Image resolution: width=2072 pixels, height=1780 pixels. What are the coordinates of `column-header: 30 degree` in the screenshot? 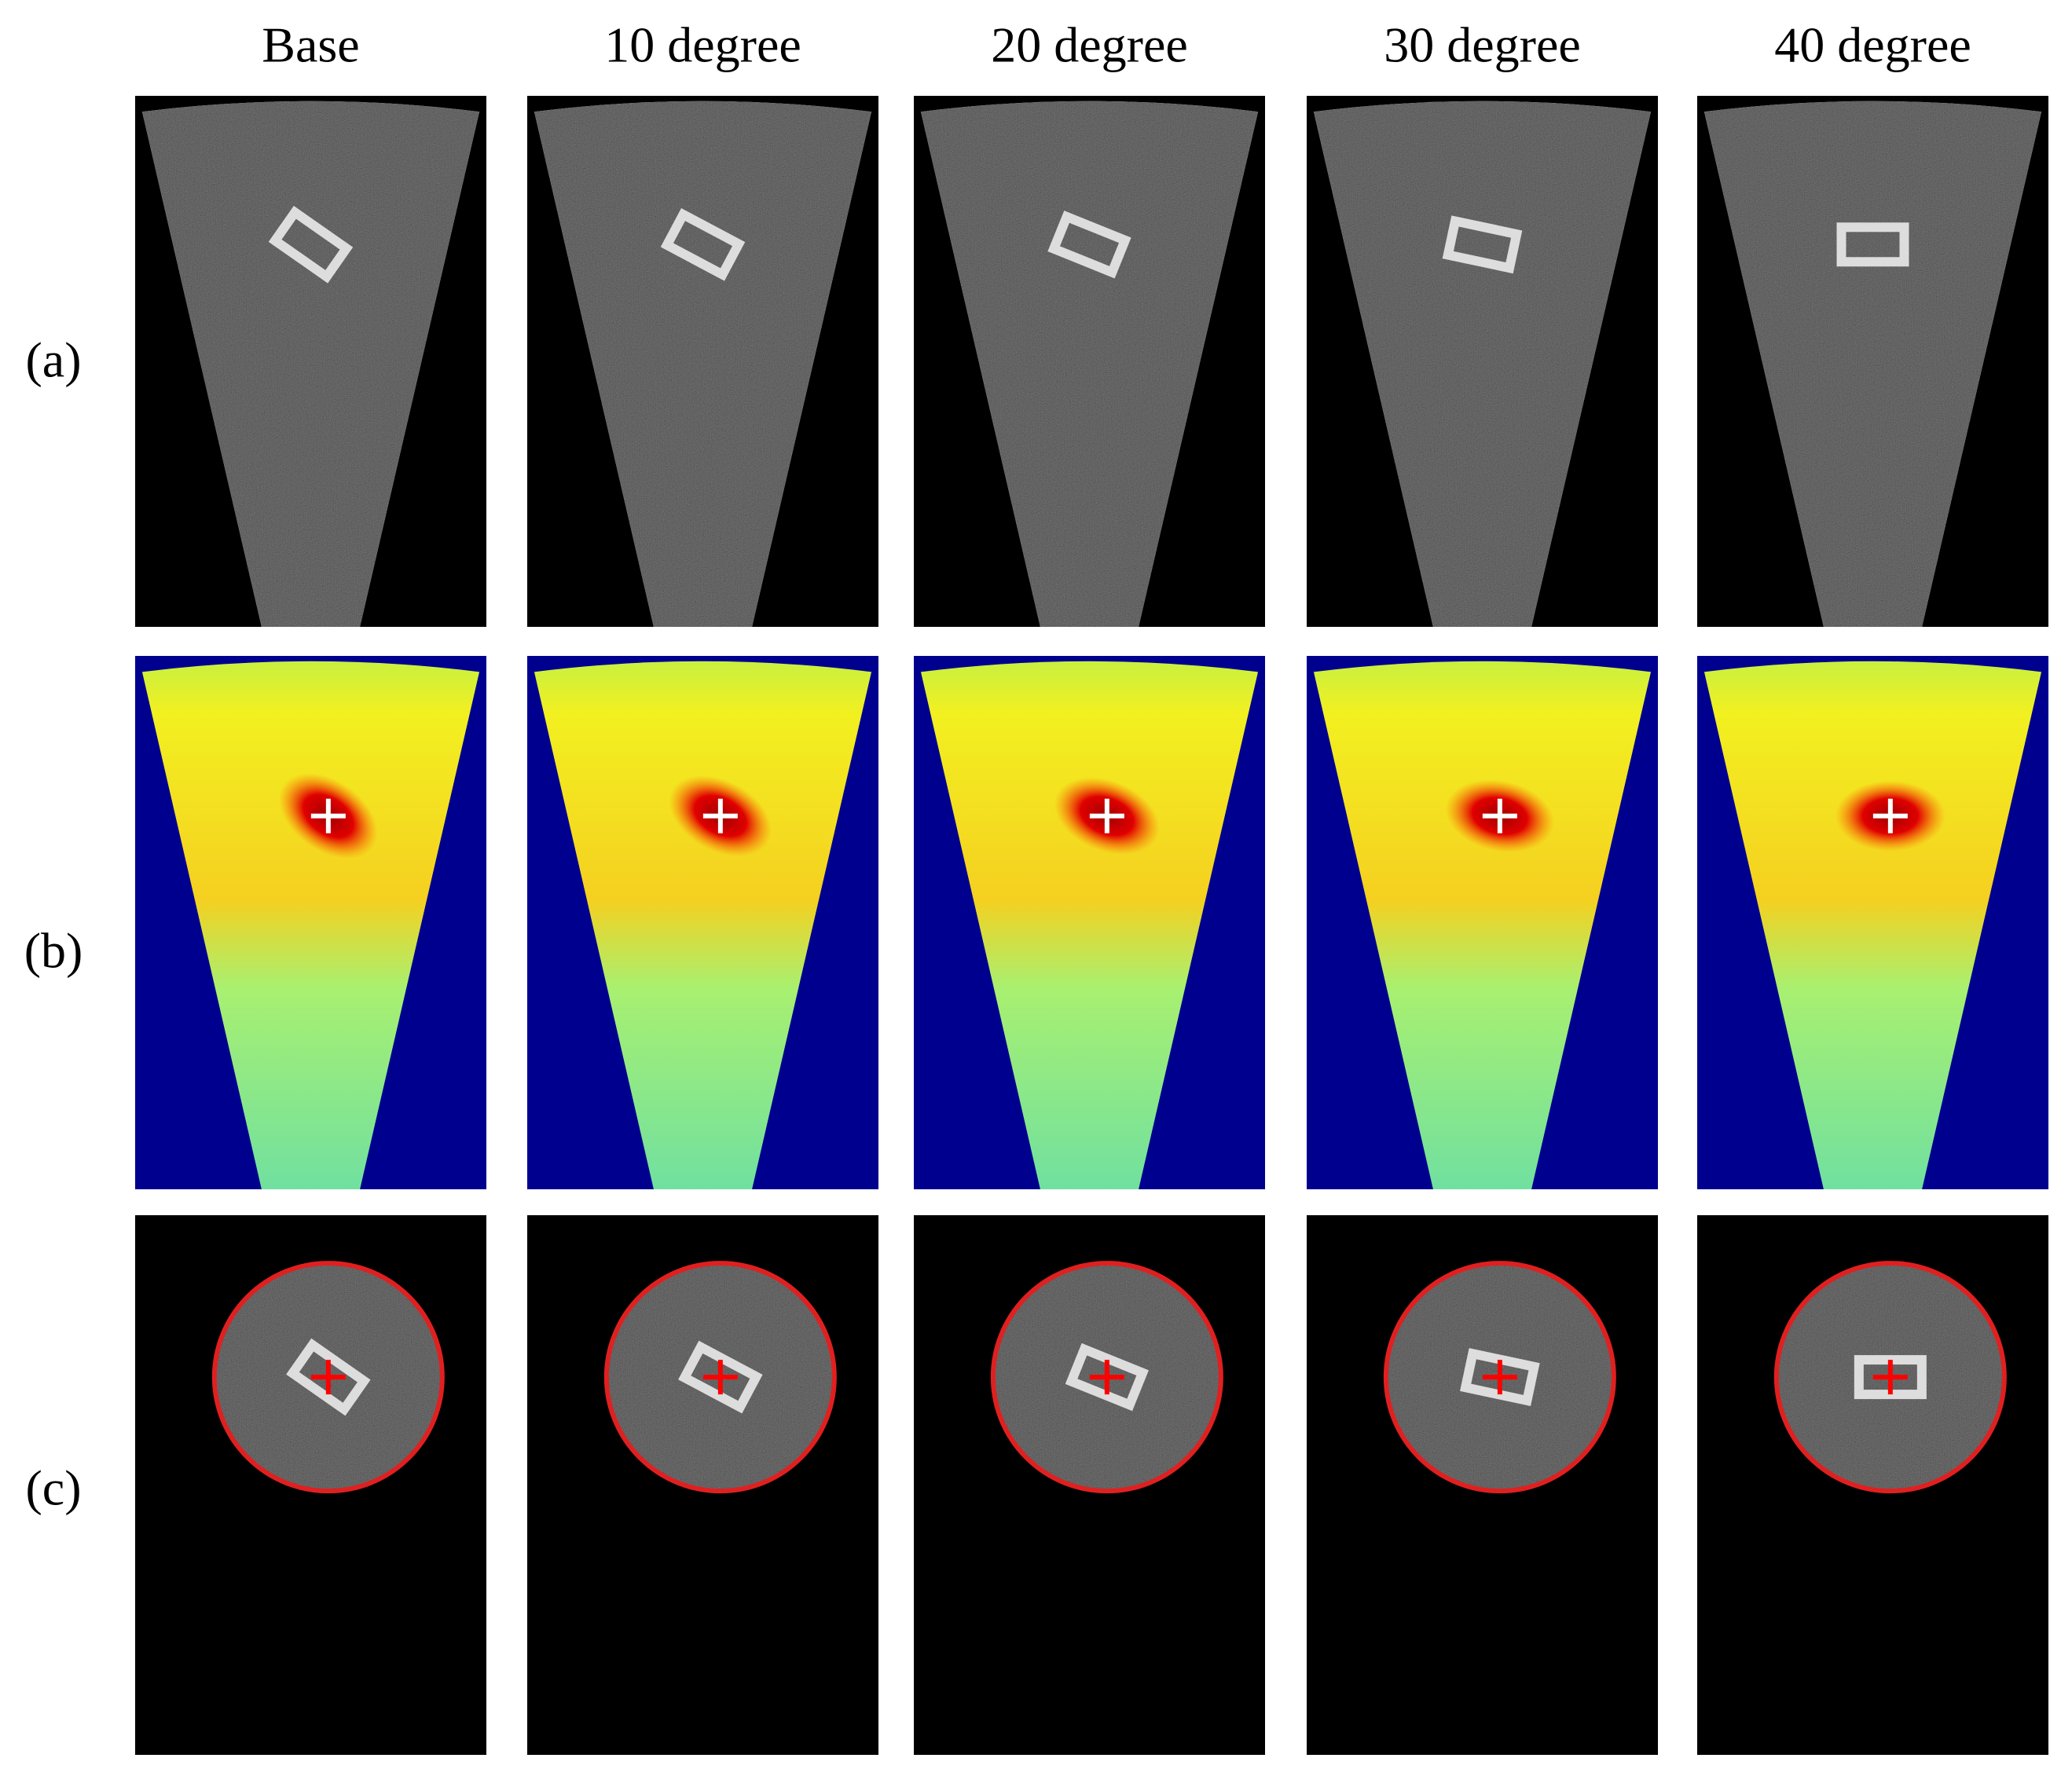 It's located at (1482, 45).